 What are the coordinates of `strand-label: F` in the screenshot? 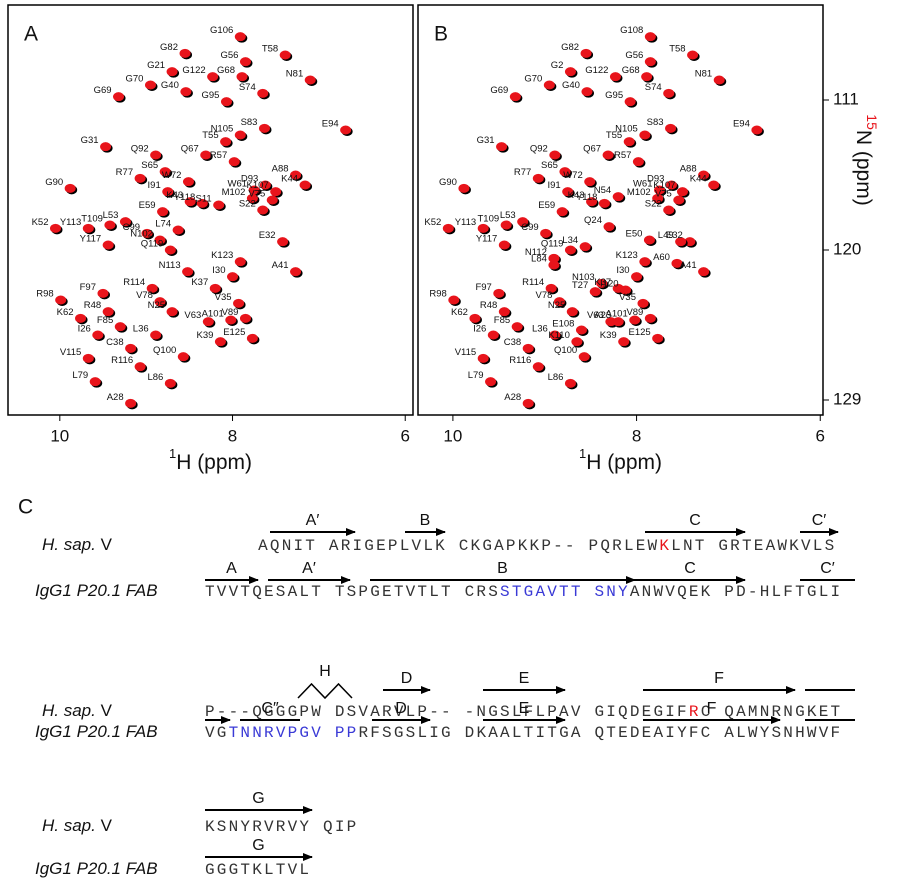 It's located at (712, 708).